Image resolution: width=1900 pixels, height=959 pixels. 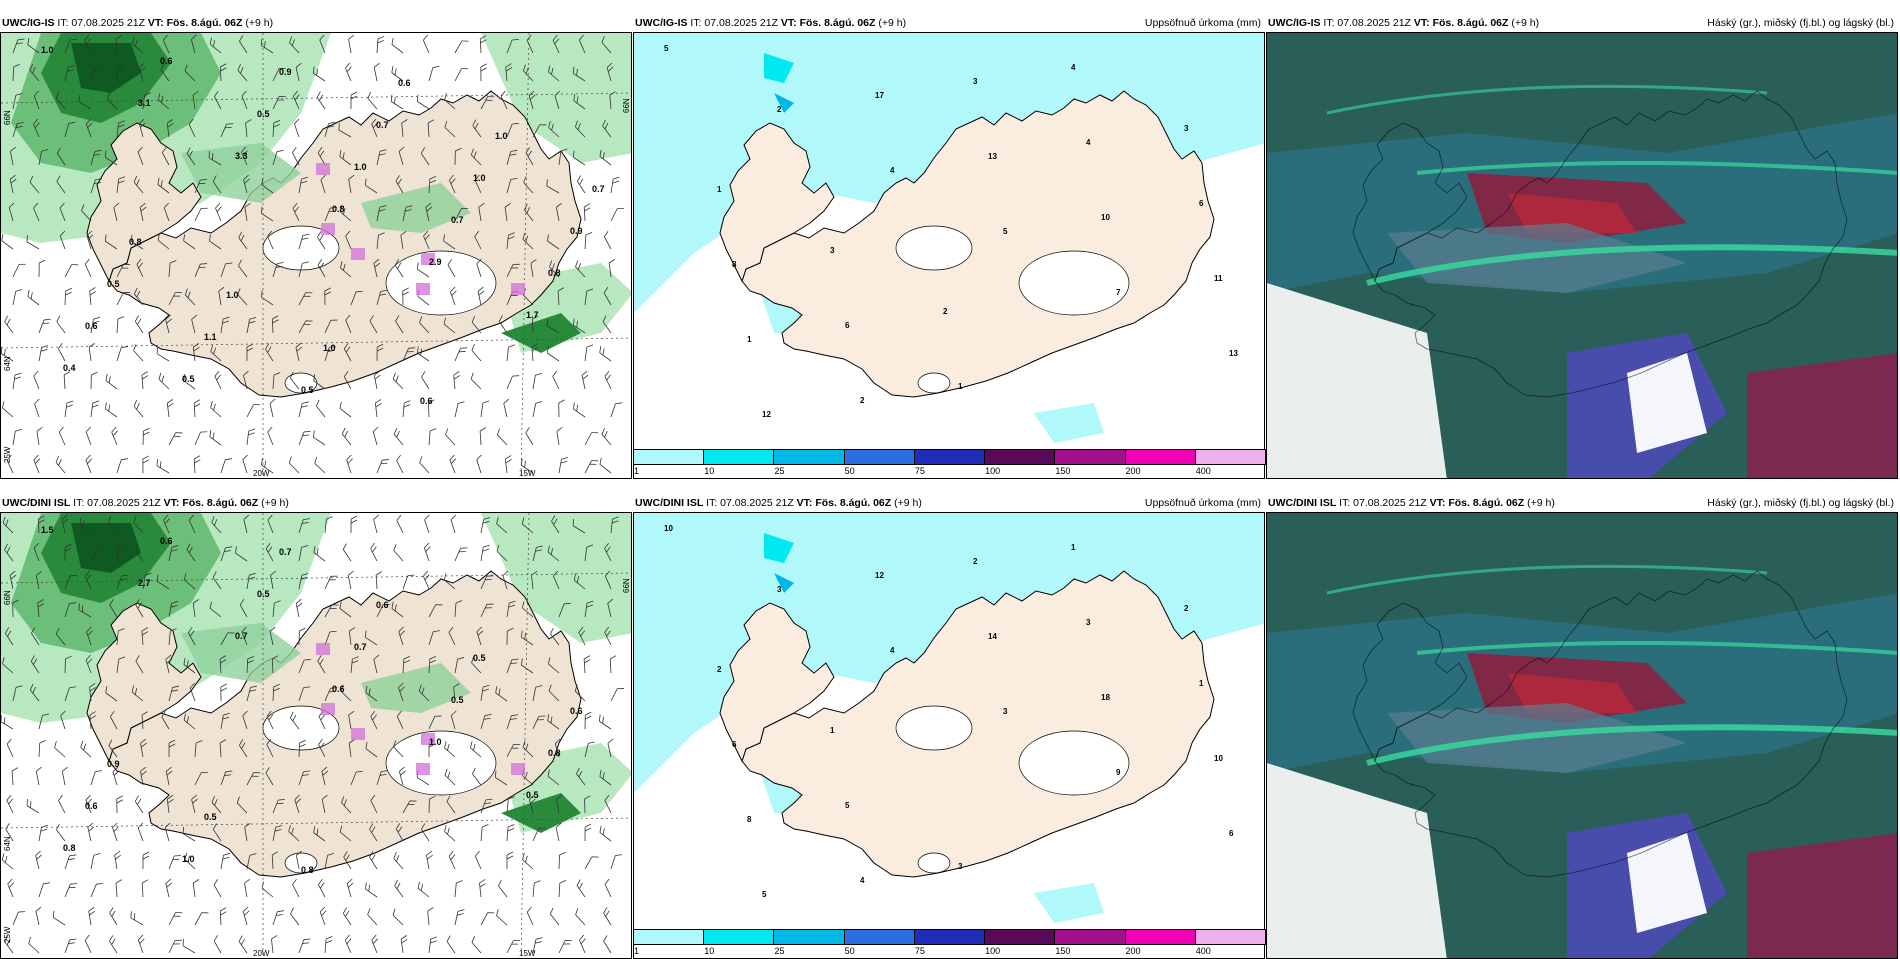 I want to click on precip-value-label: 18, so click(x=1105, y=697).